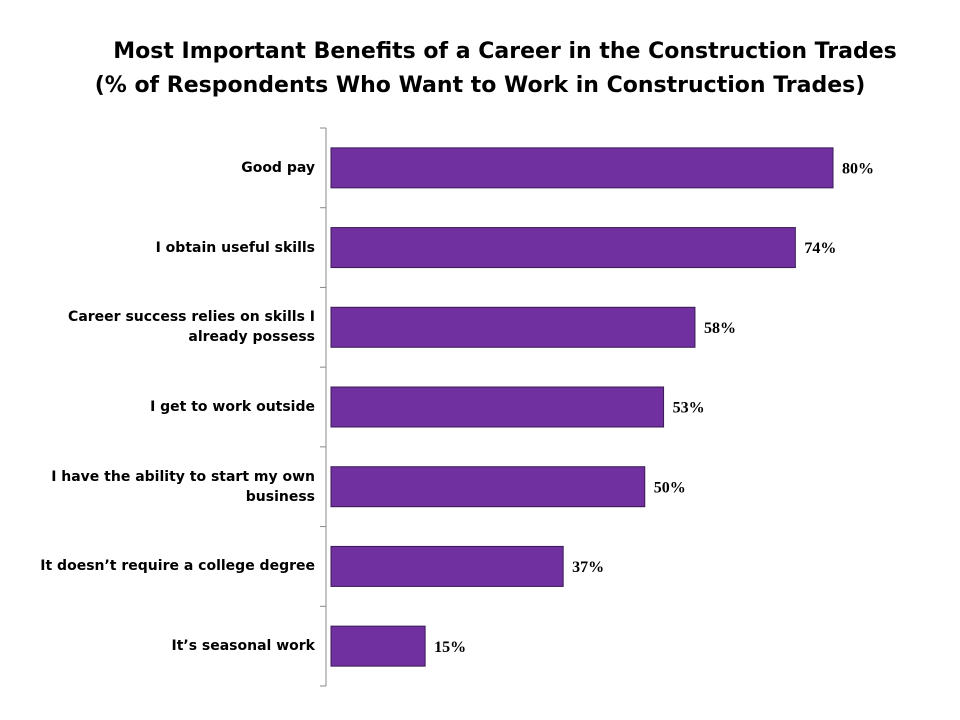  What do you see at coordinates (670, 487) in the screenshot?
I see `data-label: 50%` at bounding box center [670, 487].